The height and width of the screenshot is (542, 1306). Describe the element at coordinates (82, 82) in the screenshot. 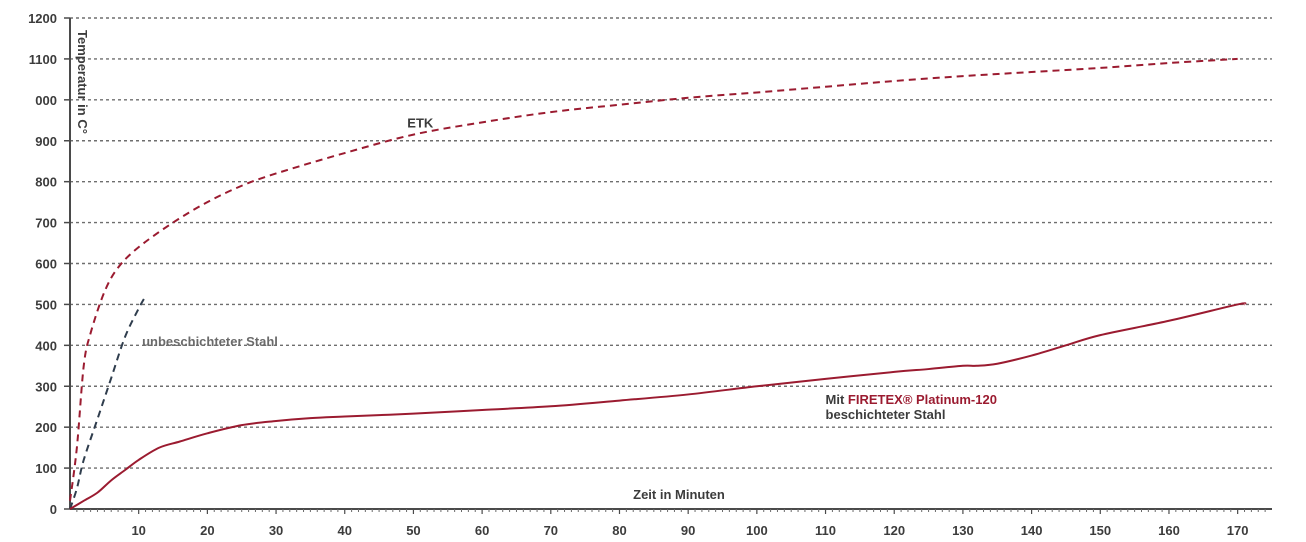

I see `y-axis-label: Temperatur in C°` at that location.